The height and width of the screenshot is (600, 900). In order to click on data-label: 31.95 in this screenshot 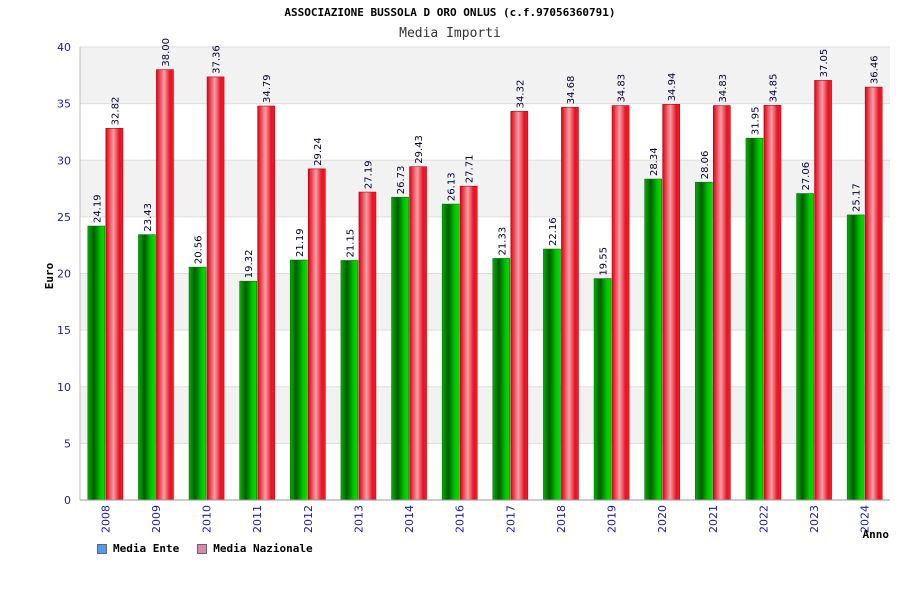, I will do `click(755, 121)`.